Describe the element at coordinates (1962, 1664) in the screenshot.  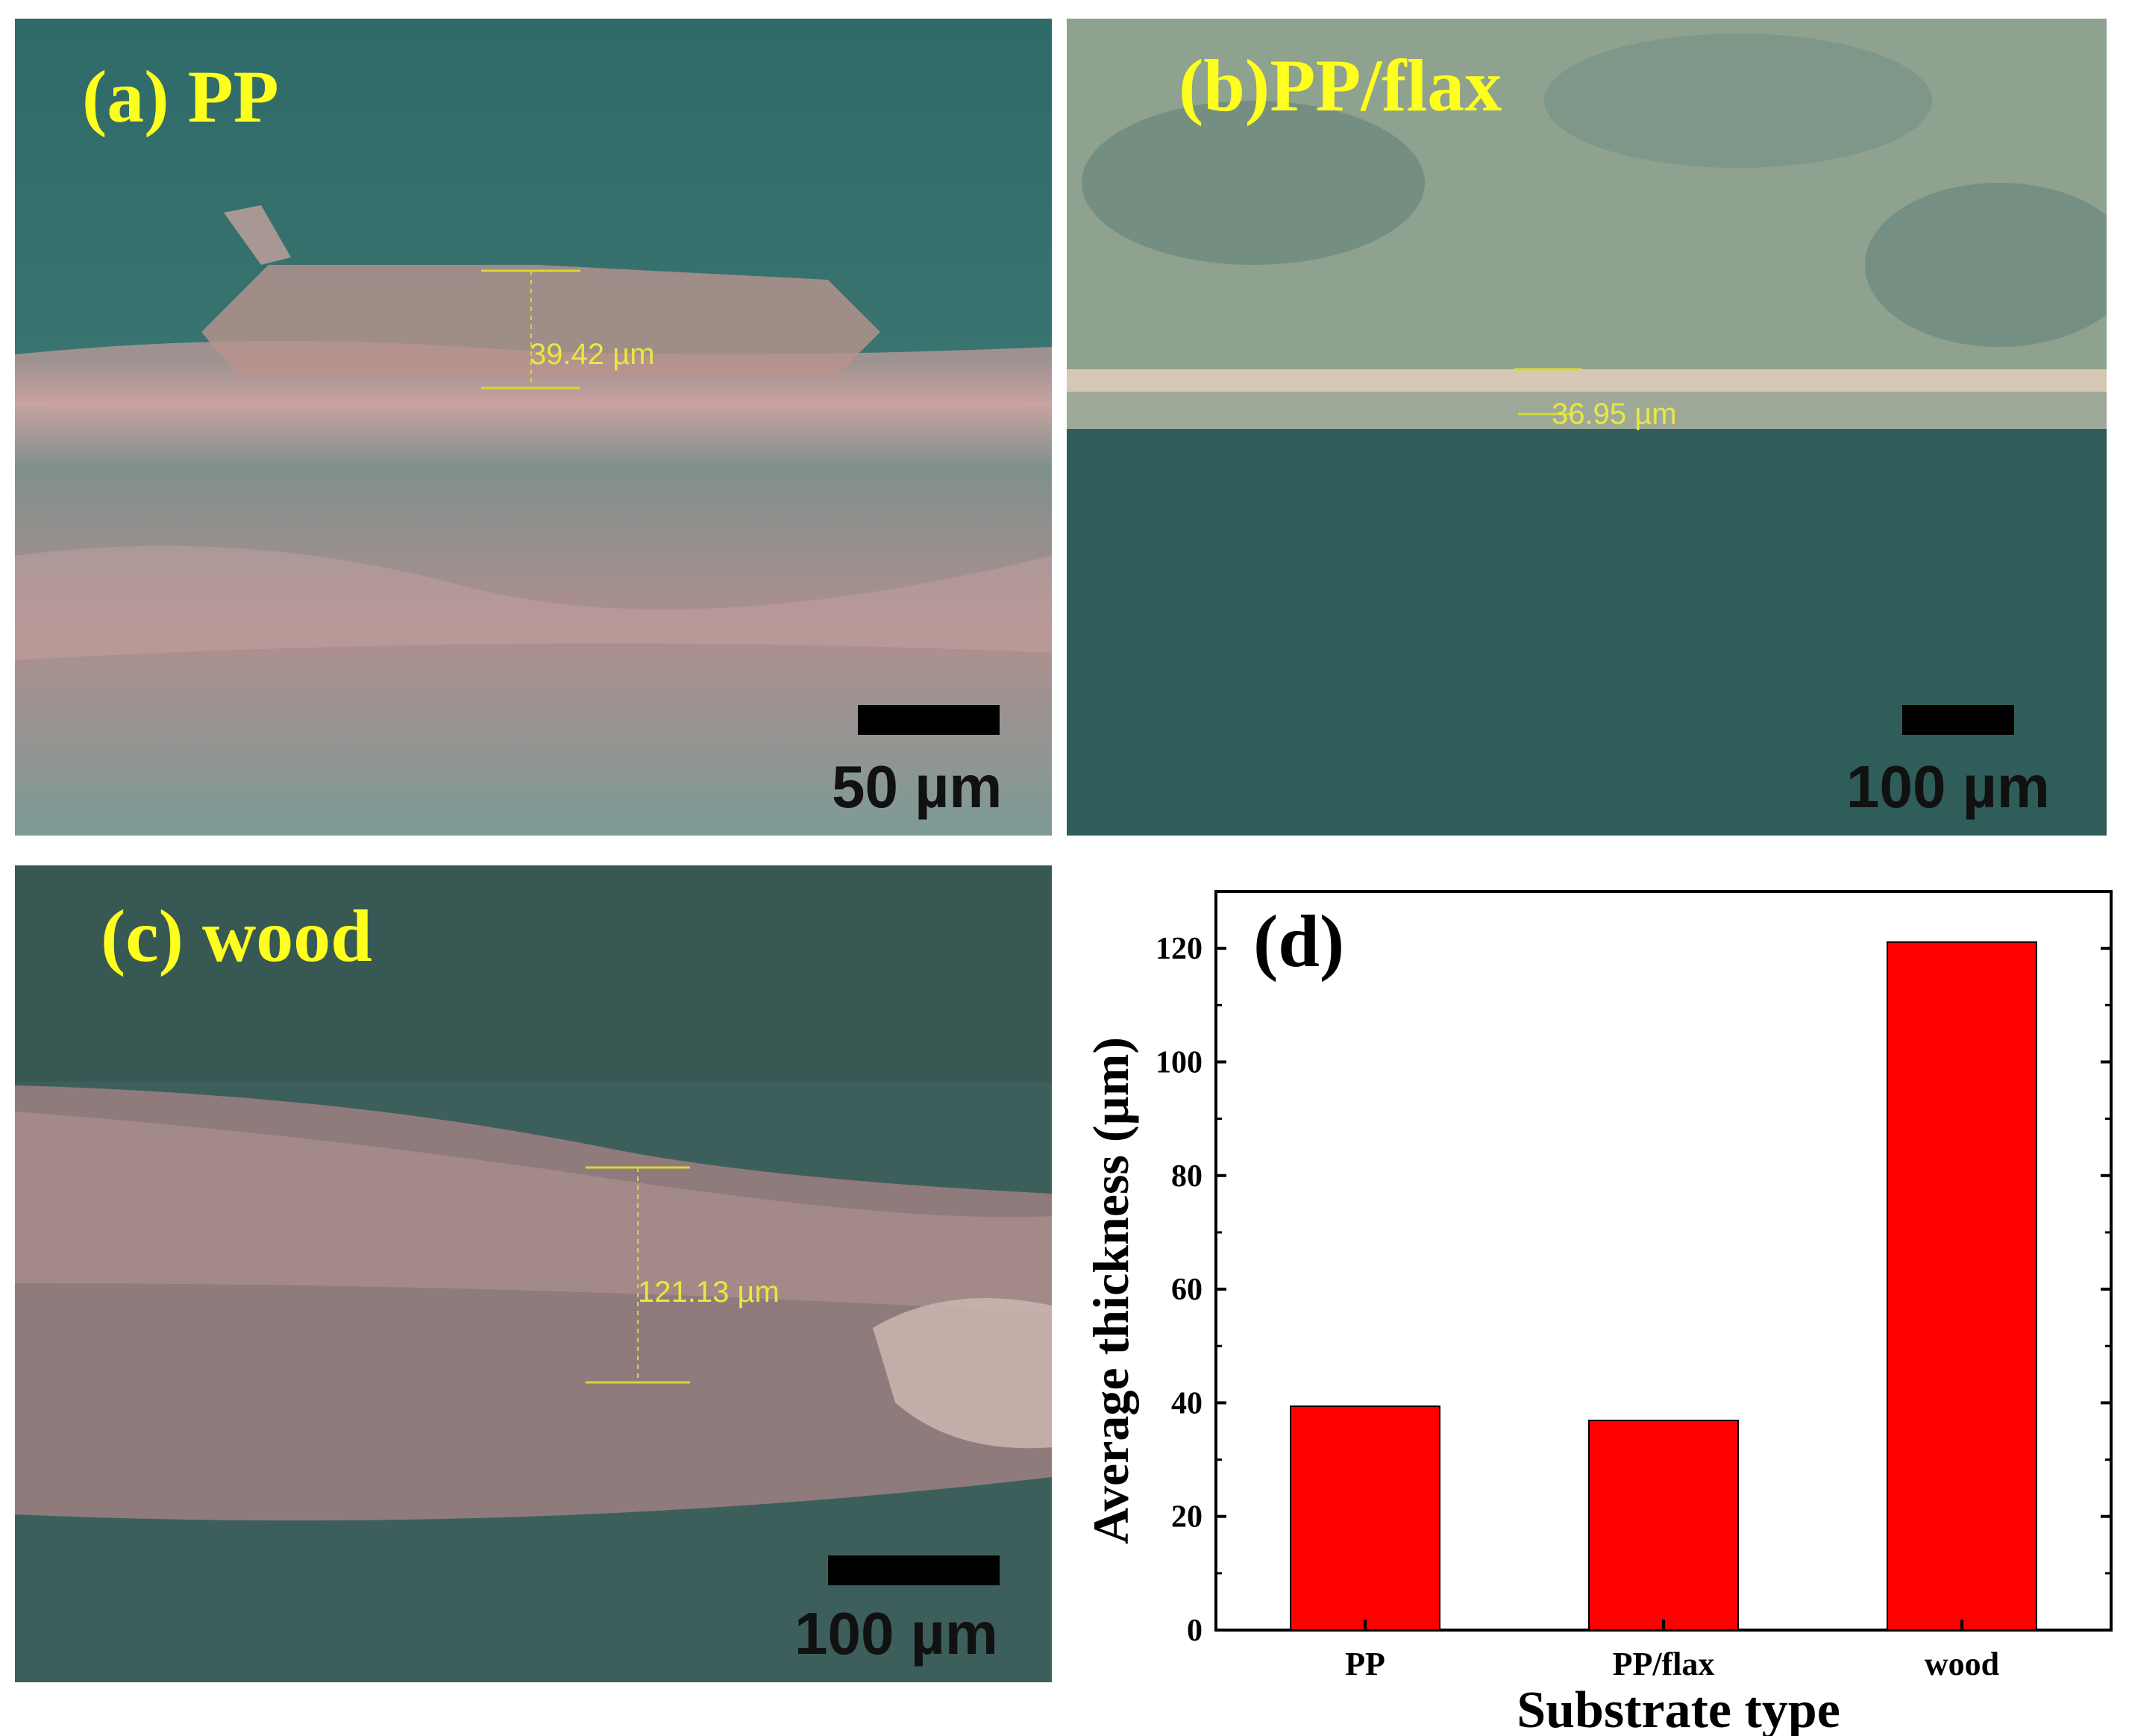
I see `x-tick-label: wood` at that location.